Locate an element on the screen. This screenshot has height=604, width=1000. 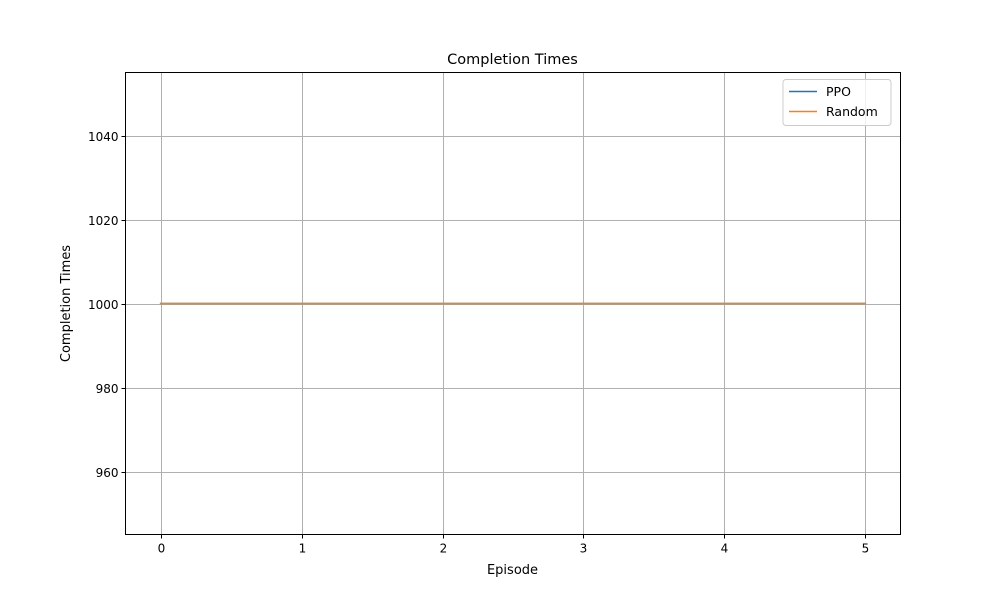
x-tick-label: 3 is located at coordinates (584, 549).